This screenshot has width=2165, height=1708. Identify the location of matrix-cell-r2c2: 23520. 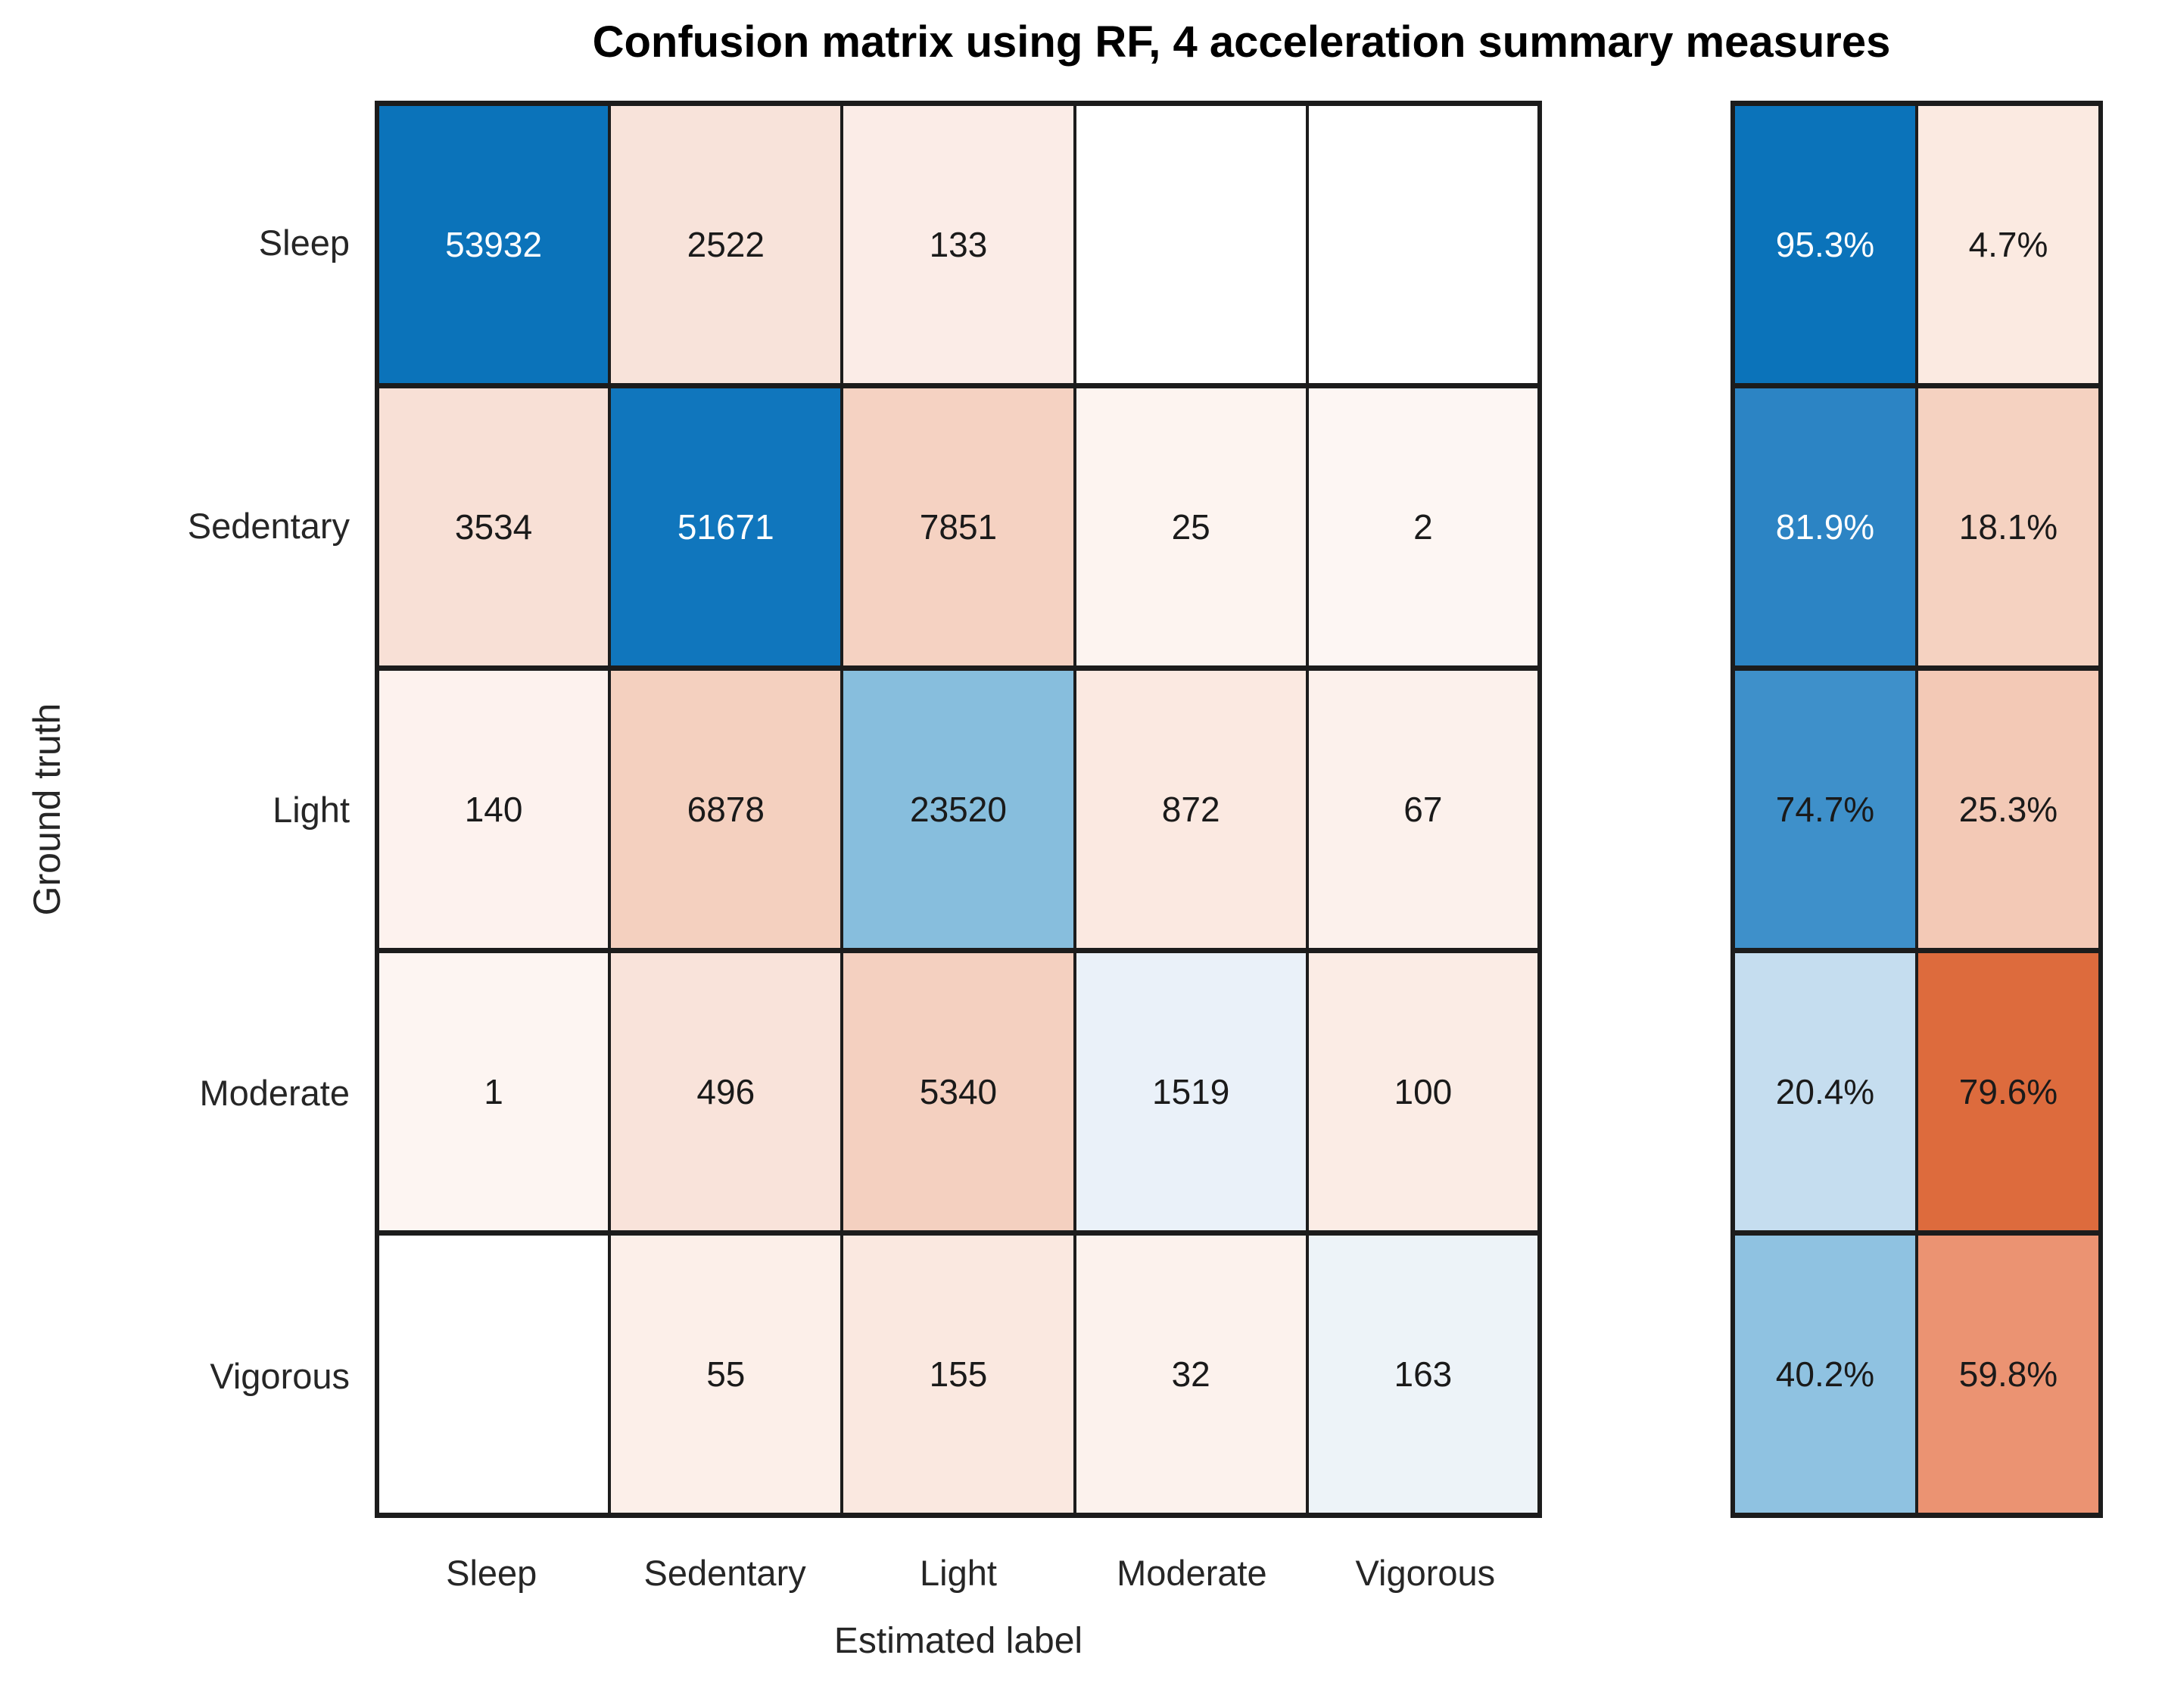
(958, 809).